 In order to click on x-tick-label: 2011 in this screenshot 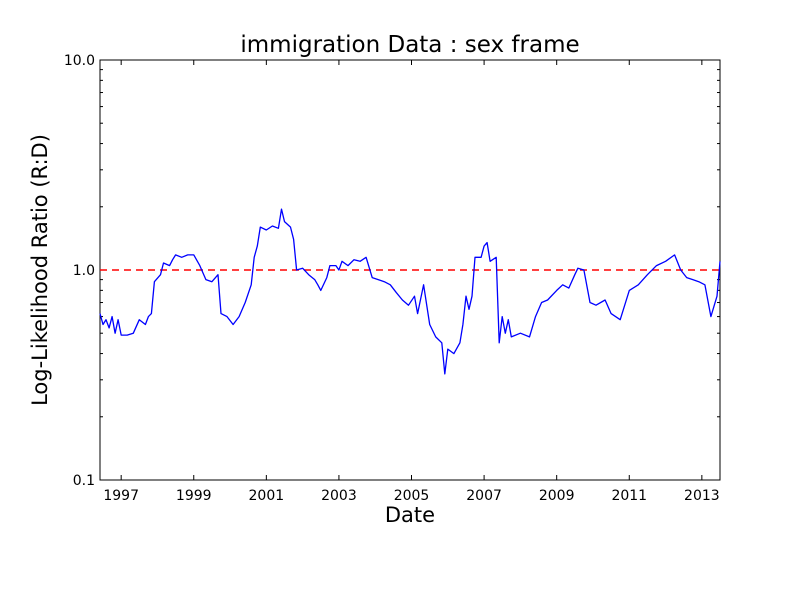, I will do `click(629, 496)`.